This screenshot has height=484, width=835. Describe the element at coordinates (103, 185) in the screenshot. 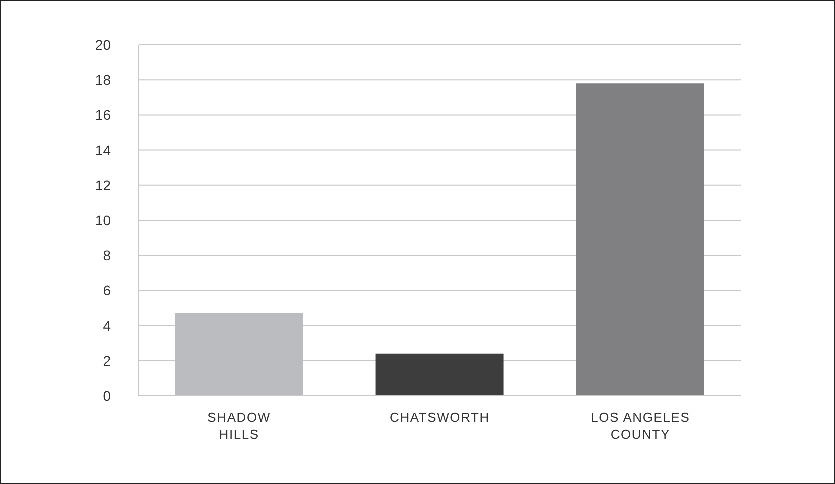

I see `y-tick-label: 12` at that location.